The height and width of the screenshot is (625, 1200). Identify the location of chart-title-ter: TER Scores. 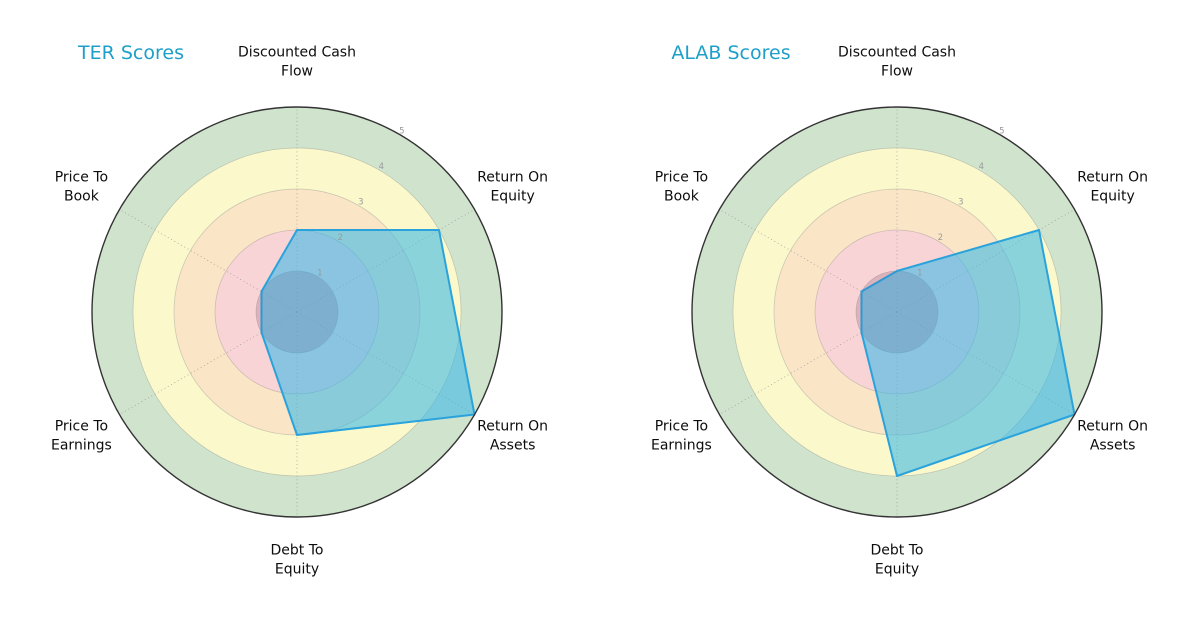
(131, 53).